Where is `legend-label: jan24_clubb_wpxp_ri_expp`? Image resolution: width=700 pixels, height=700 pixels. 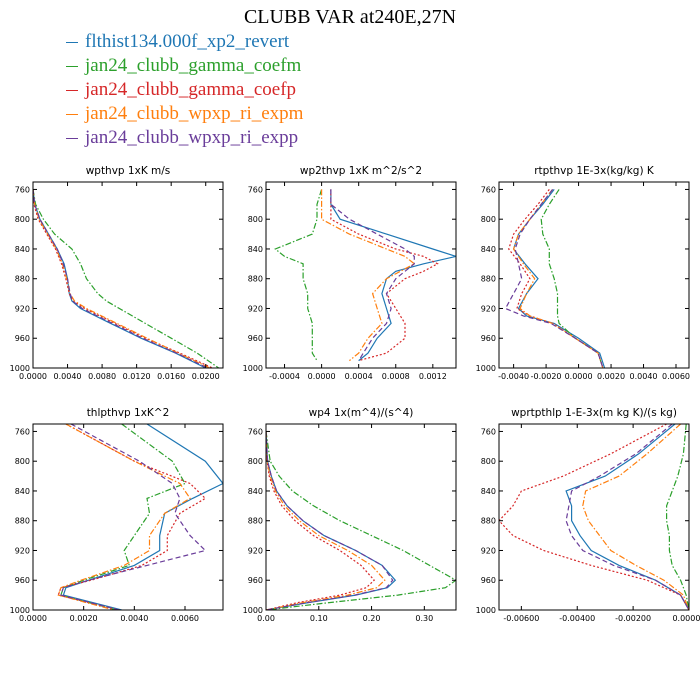 legend-label: jan24_clubb_wpxp_ri_expp is located at coordinates (192, 137).